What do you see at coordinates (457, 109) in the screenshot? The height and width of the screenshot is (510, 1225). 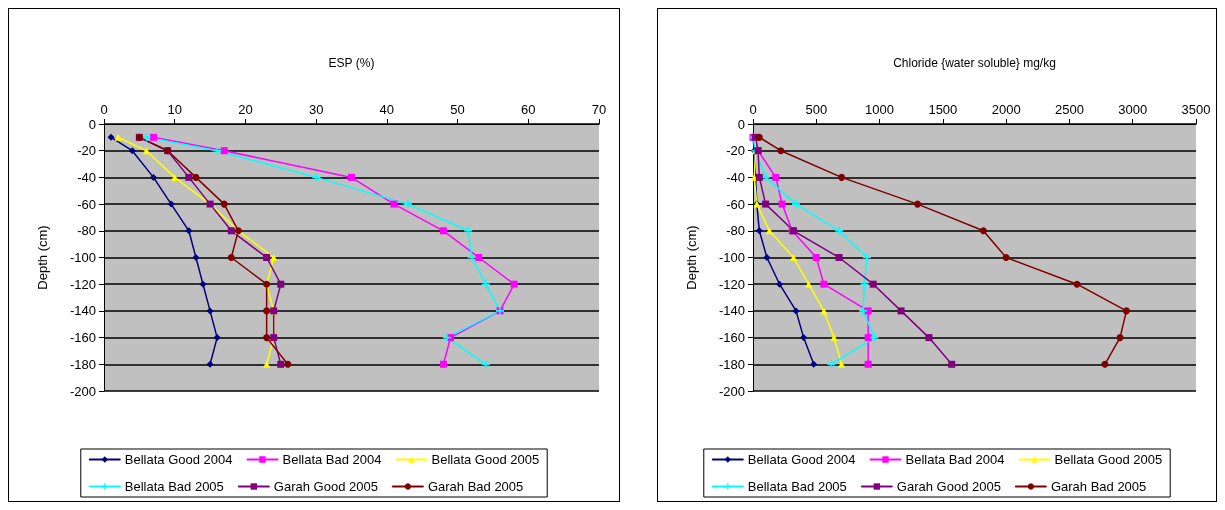 I see `x-tick-label: 50` at bounding box center [457, 109].